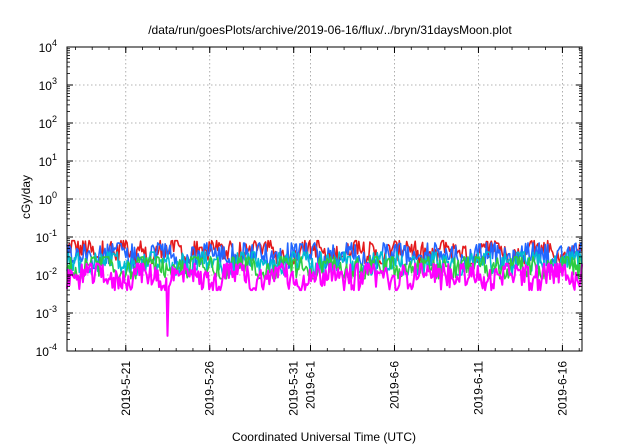  Describe the element at coordinates (46, 312) in the screenshot. I see `y-tick-label: 10⁻³` at that location.